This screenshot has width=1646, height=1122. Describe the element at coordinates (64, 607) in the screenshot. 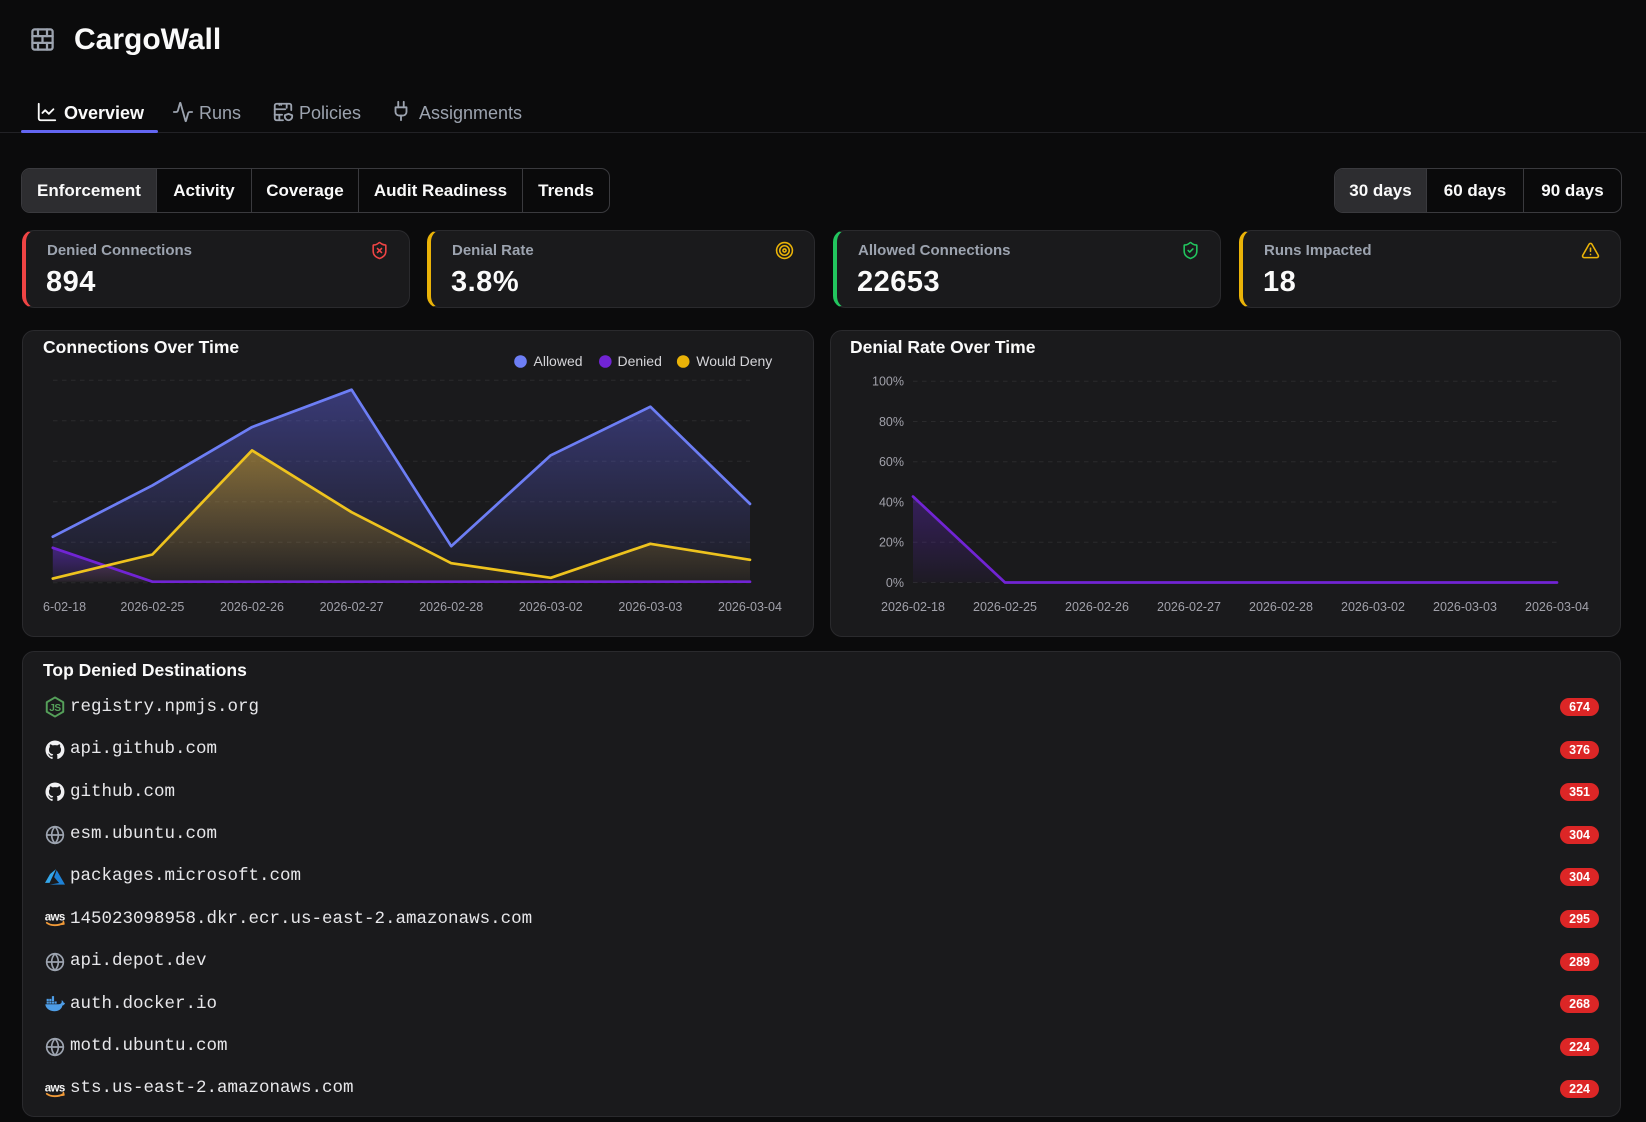

I see `svg-text: 6-02-18` at that location.